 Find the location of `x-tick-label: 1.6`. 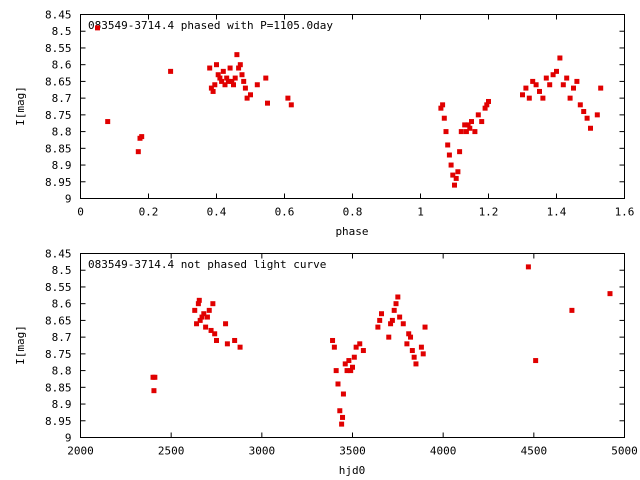

x-tick-label: 1.6 is located at coordinates (625, 212).